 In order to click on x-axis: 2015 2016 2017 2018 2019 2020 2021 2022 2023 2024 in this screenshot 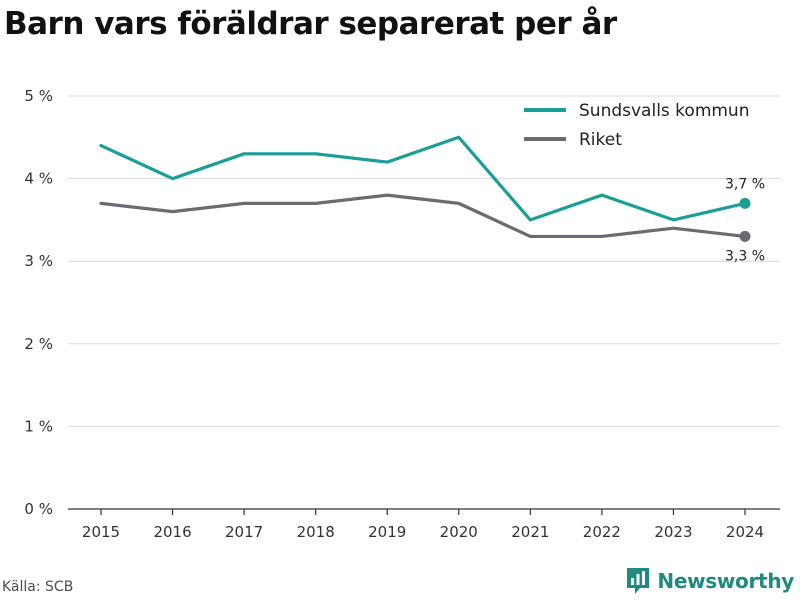, I will do `click(424, 524)`.